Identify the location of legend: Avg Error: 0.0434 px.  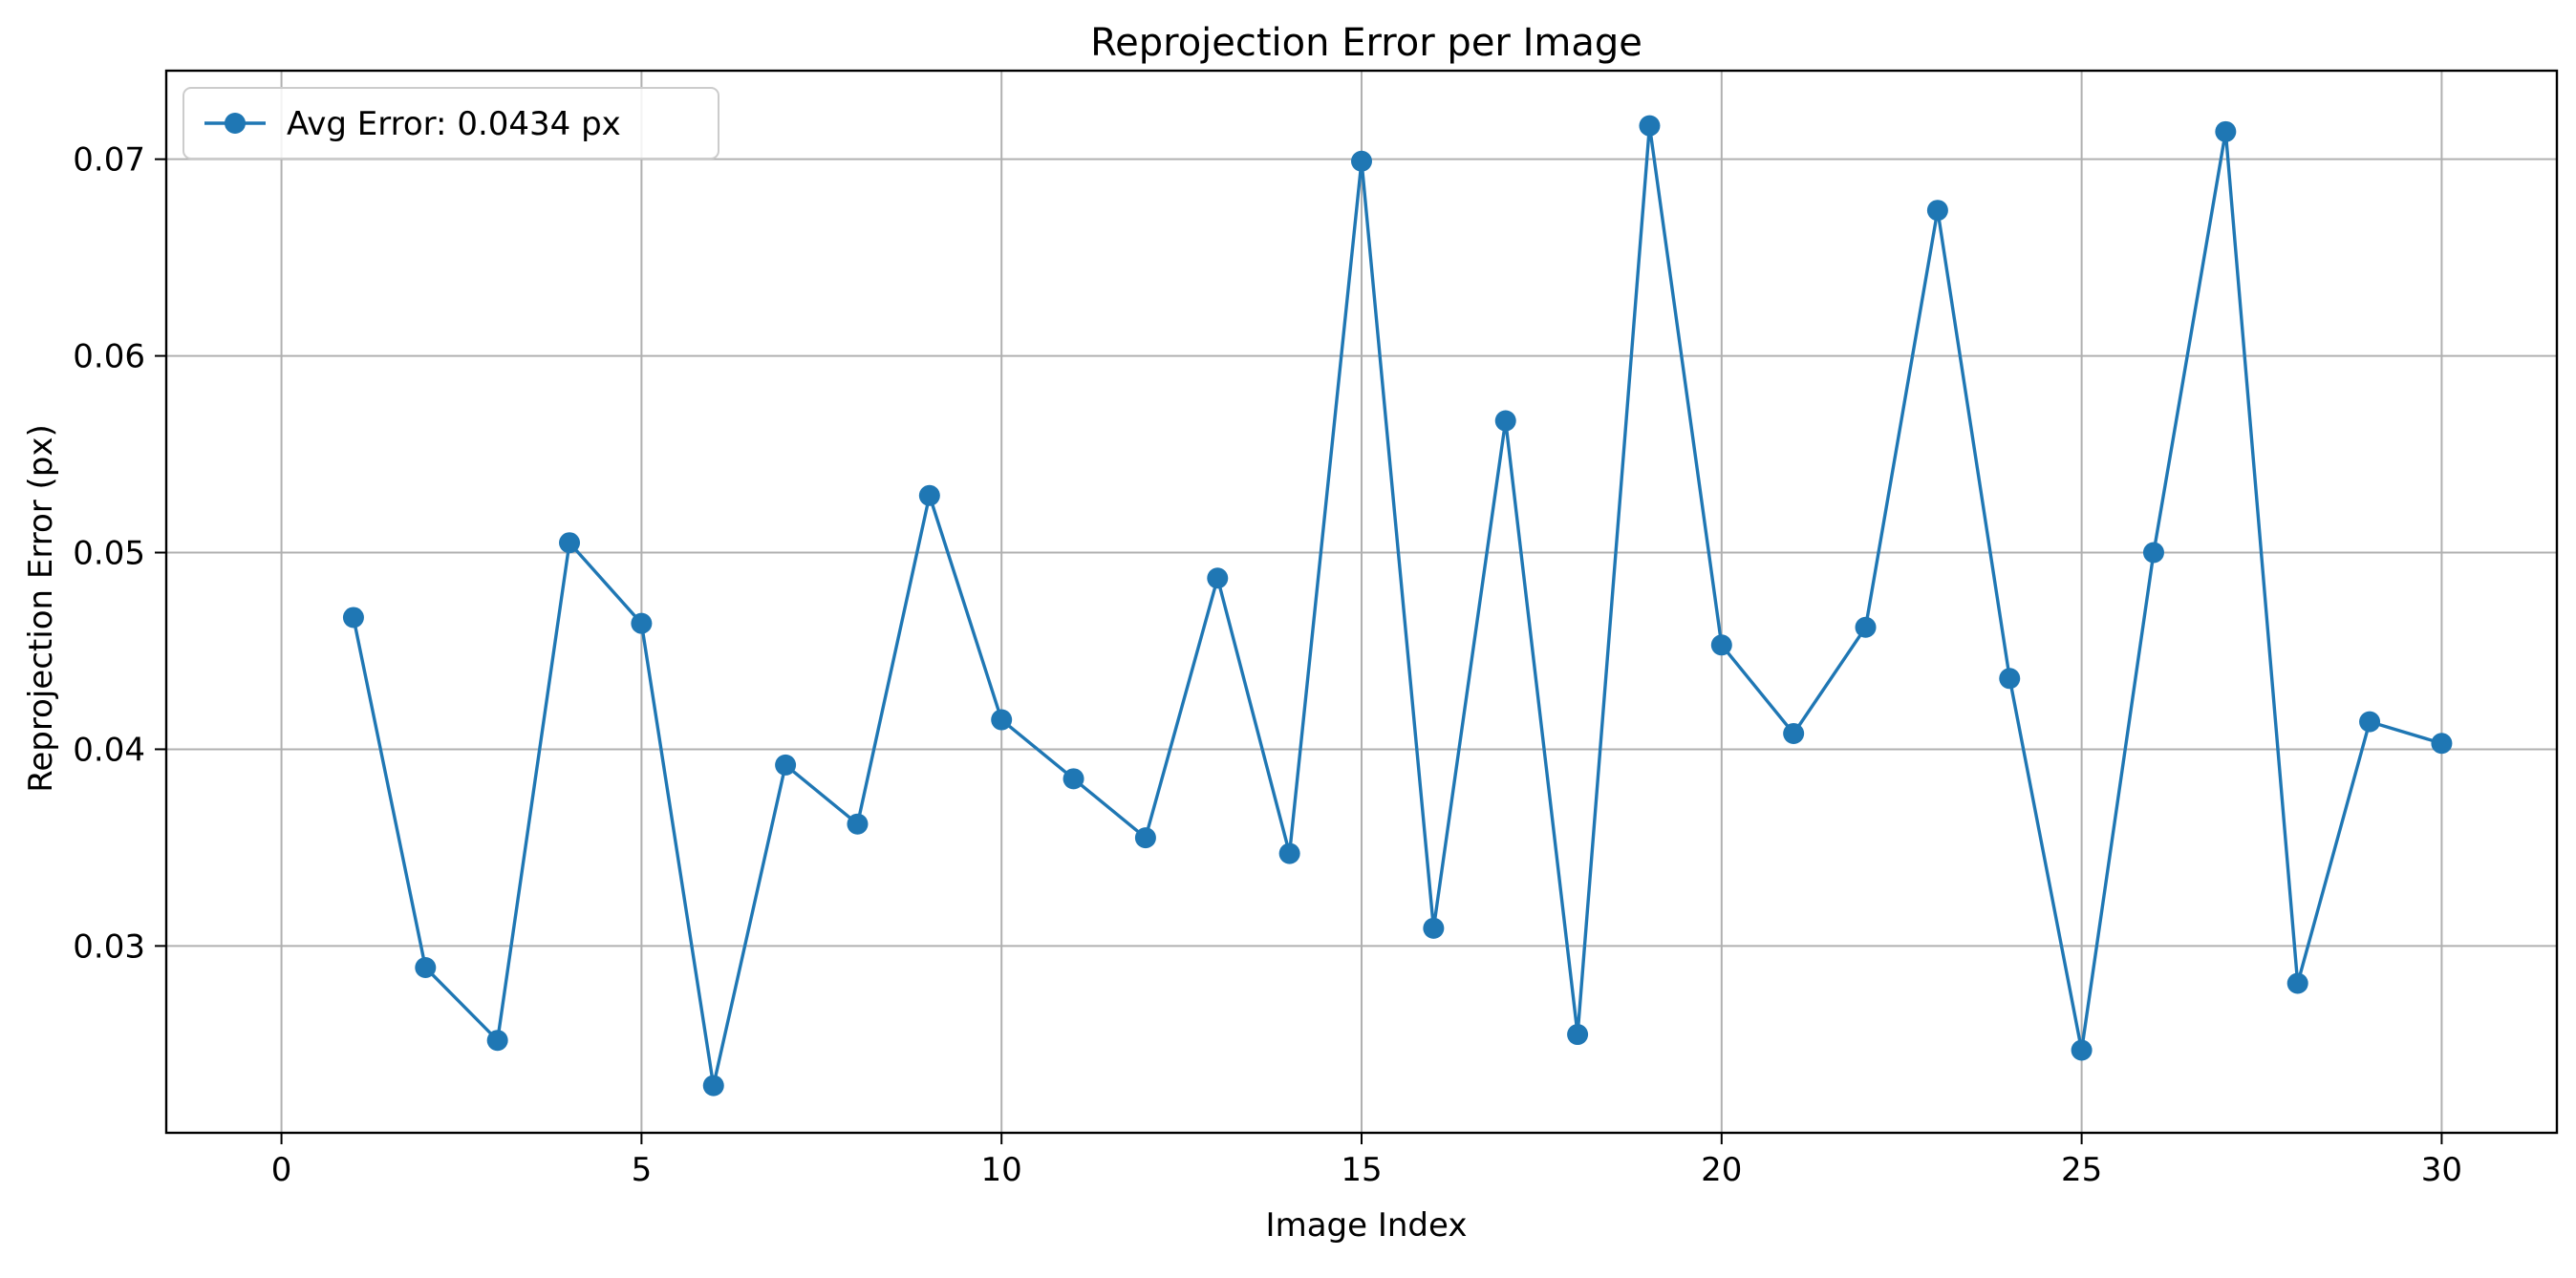
(450, 124).